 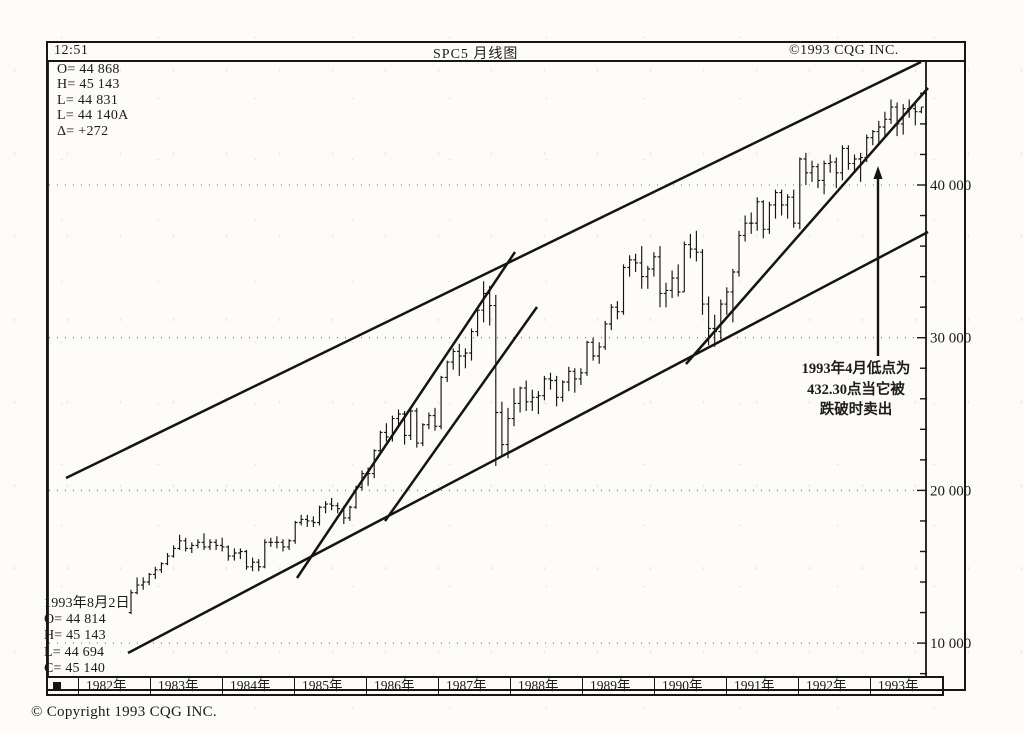 I want to click on session-open: O= 44 814, so click(x=75, y=620).